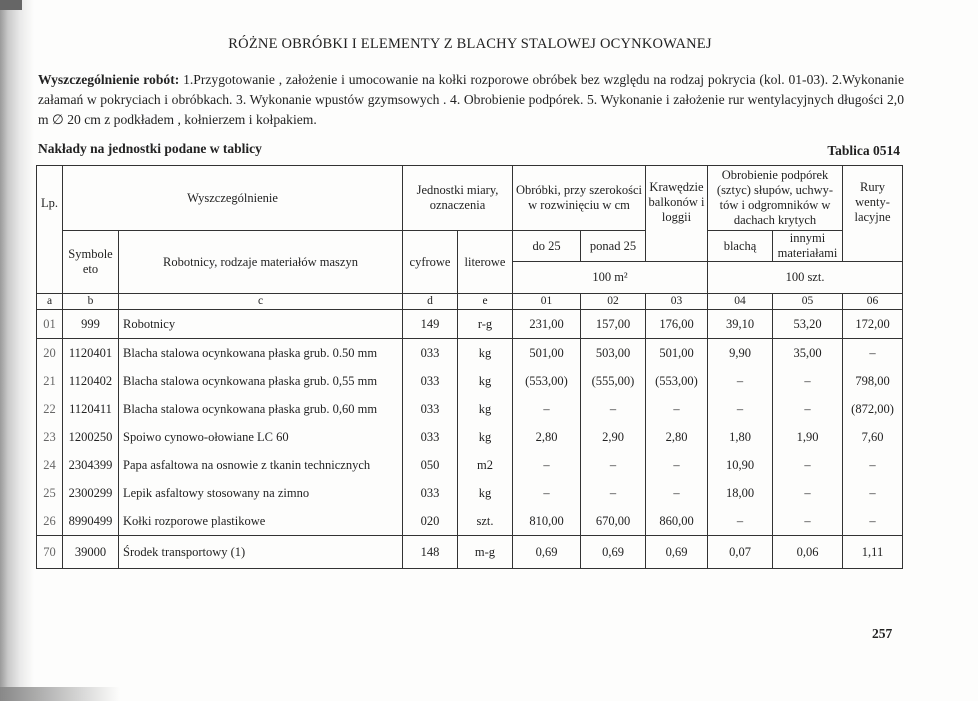 This screenshot has height=701, width=978. I want to click on row-name: Robotnicy, so click(260, 324).